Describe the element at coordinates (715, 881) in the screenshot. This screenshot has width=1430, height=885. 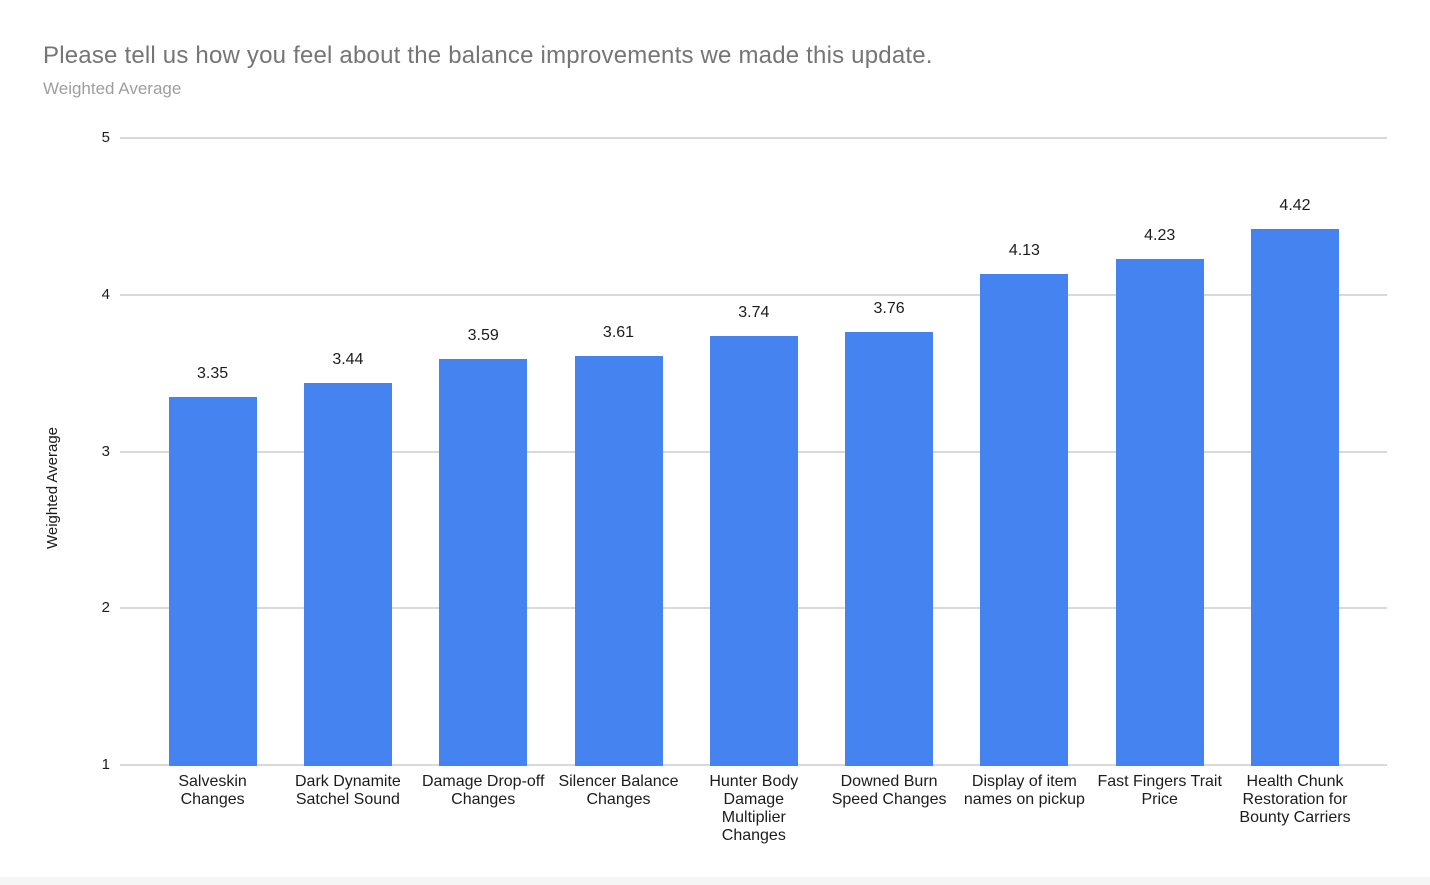
I see `footer-strip` at that location.